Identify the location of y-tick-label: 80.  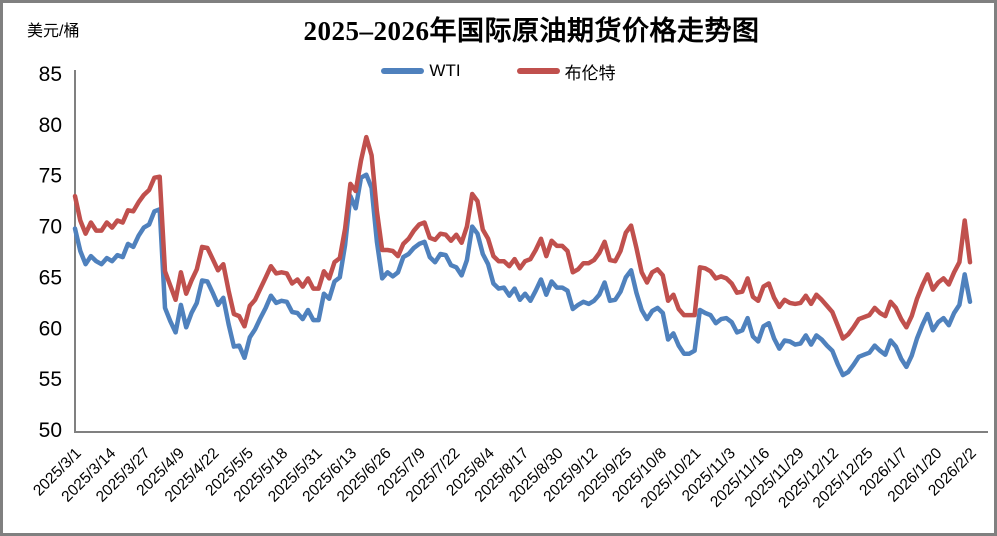
(50, 125).